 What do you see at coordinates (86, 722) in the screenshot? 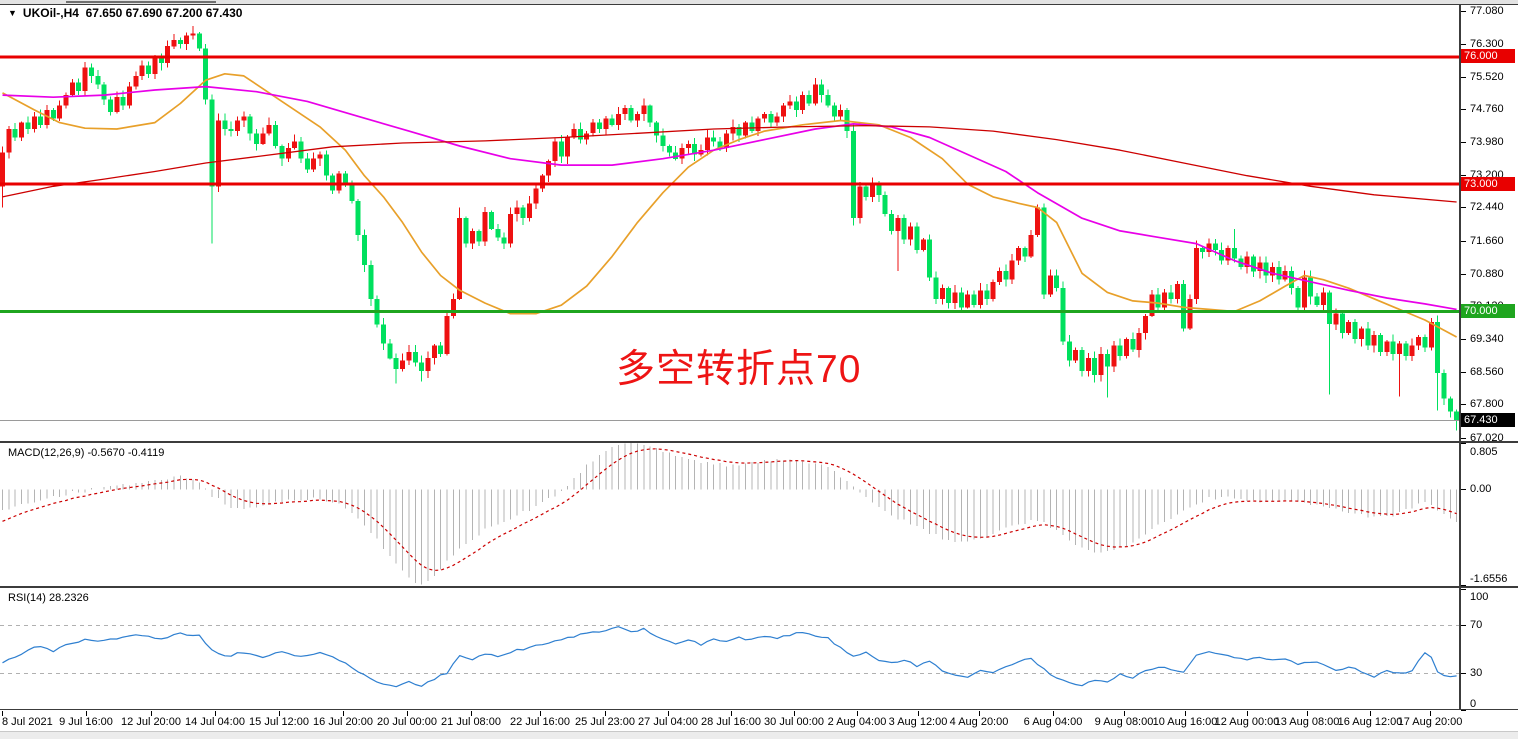
I see `time-tick-label: 9 Jul 16:00` at bounding box center [86, 722].